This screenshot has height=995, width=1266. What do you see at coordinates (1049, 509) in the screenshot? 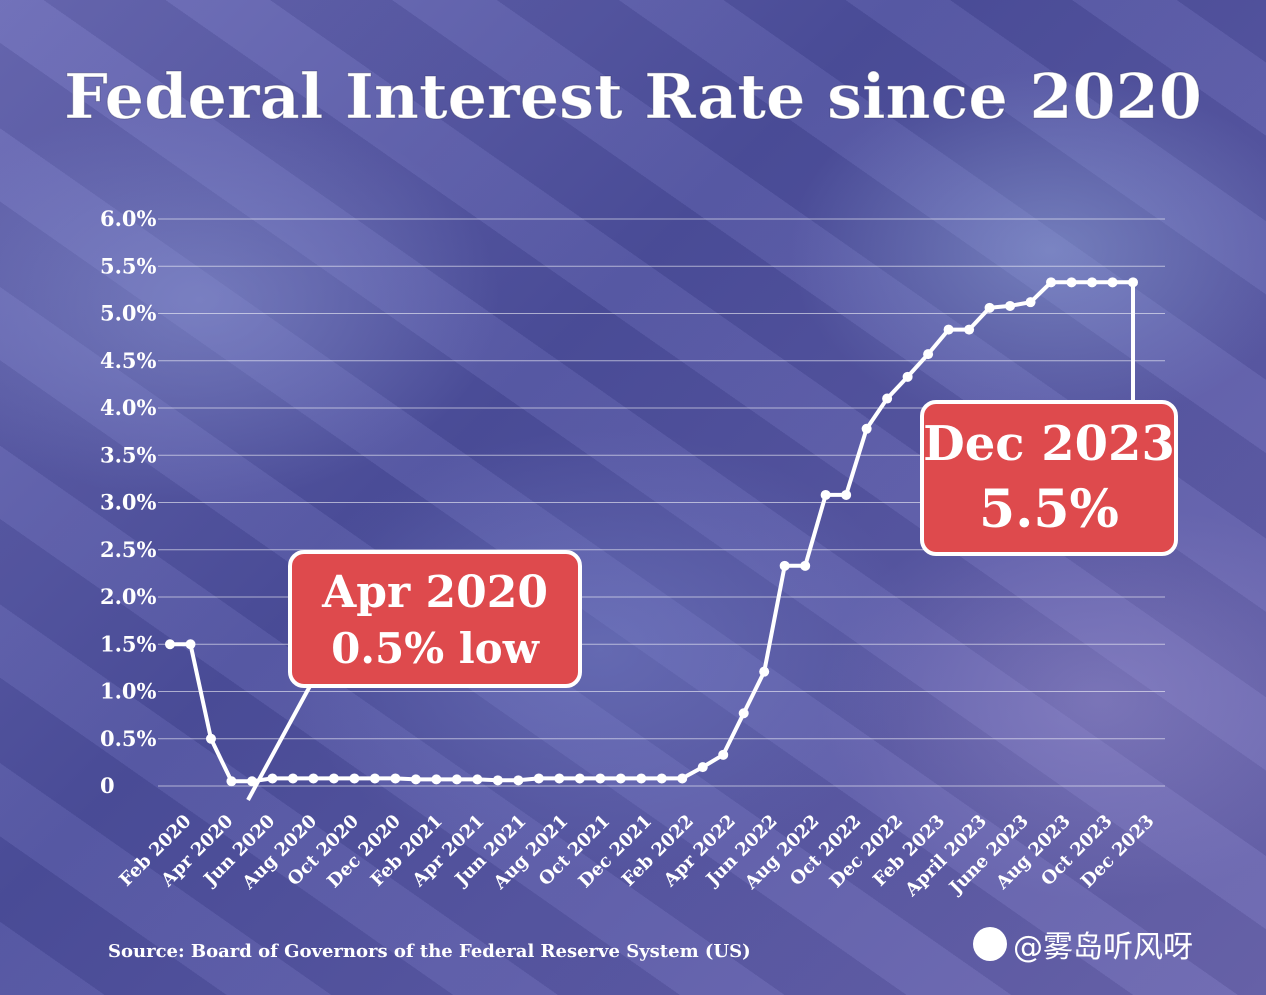
I see `callout-value: 5.5%` at bounding box center [1049, 509].